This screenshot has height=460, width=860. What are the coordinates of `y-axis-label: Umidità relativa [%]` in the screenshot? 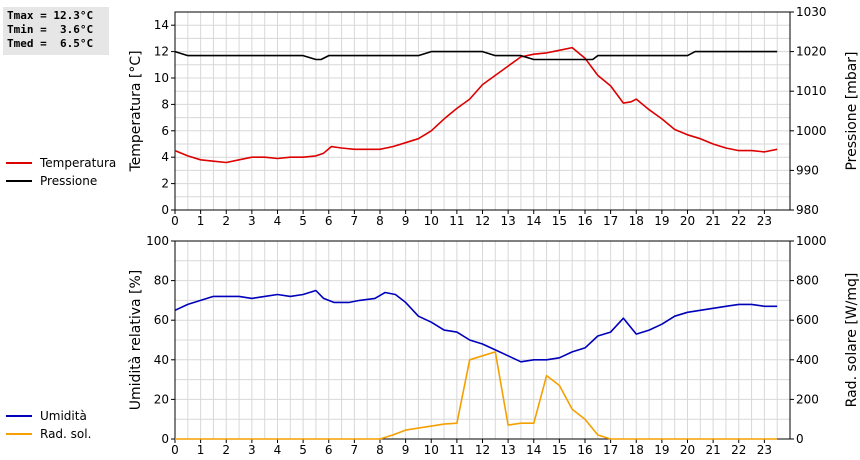 It's located at (136, 340).